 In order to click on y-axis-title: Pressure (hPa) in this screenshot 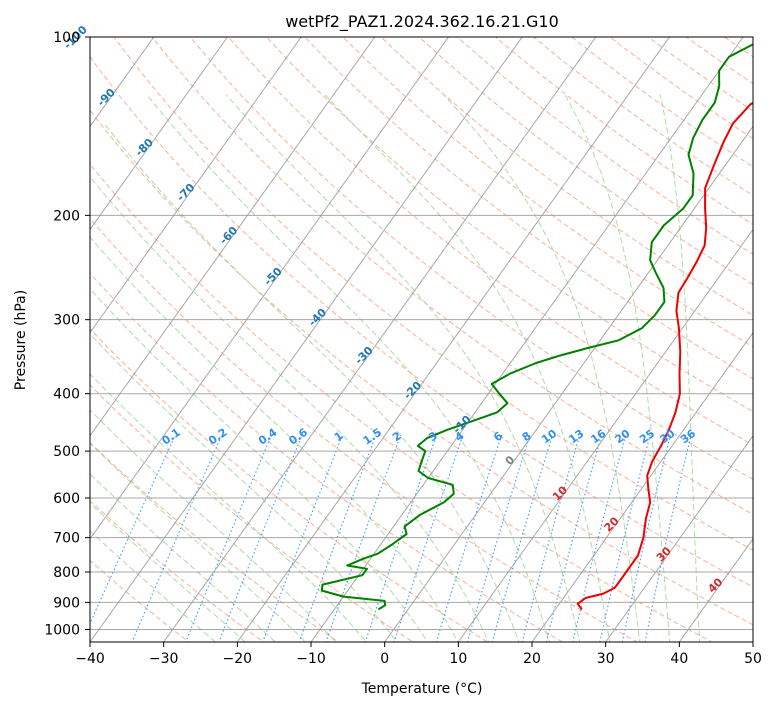, I will do `click(21, 340)`.